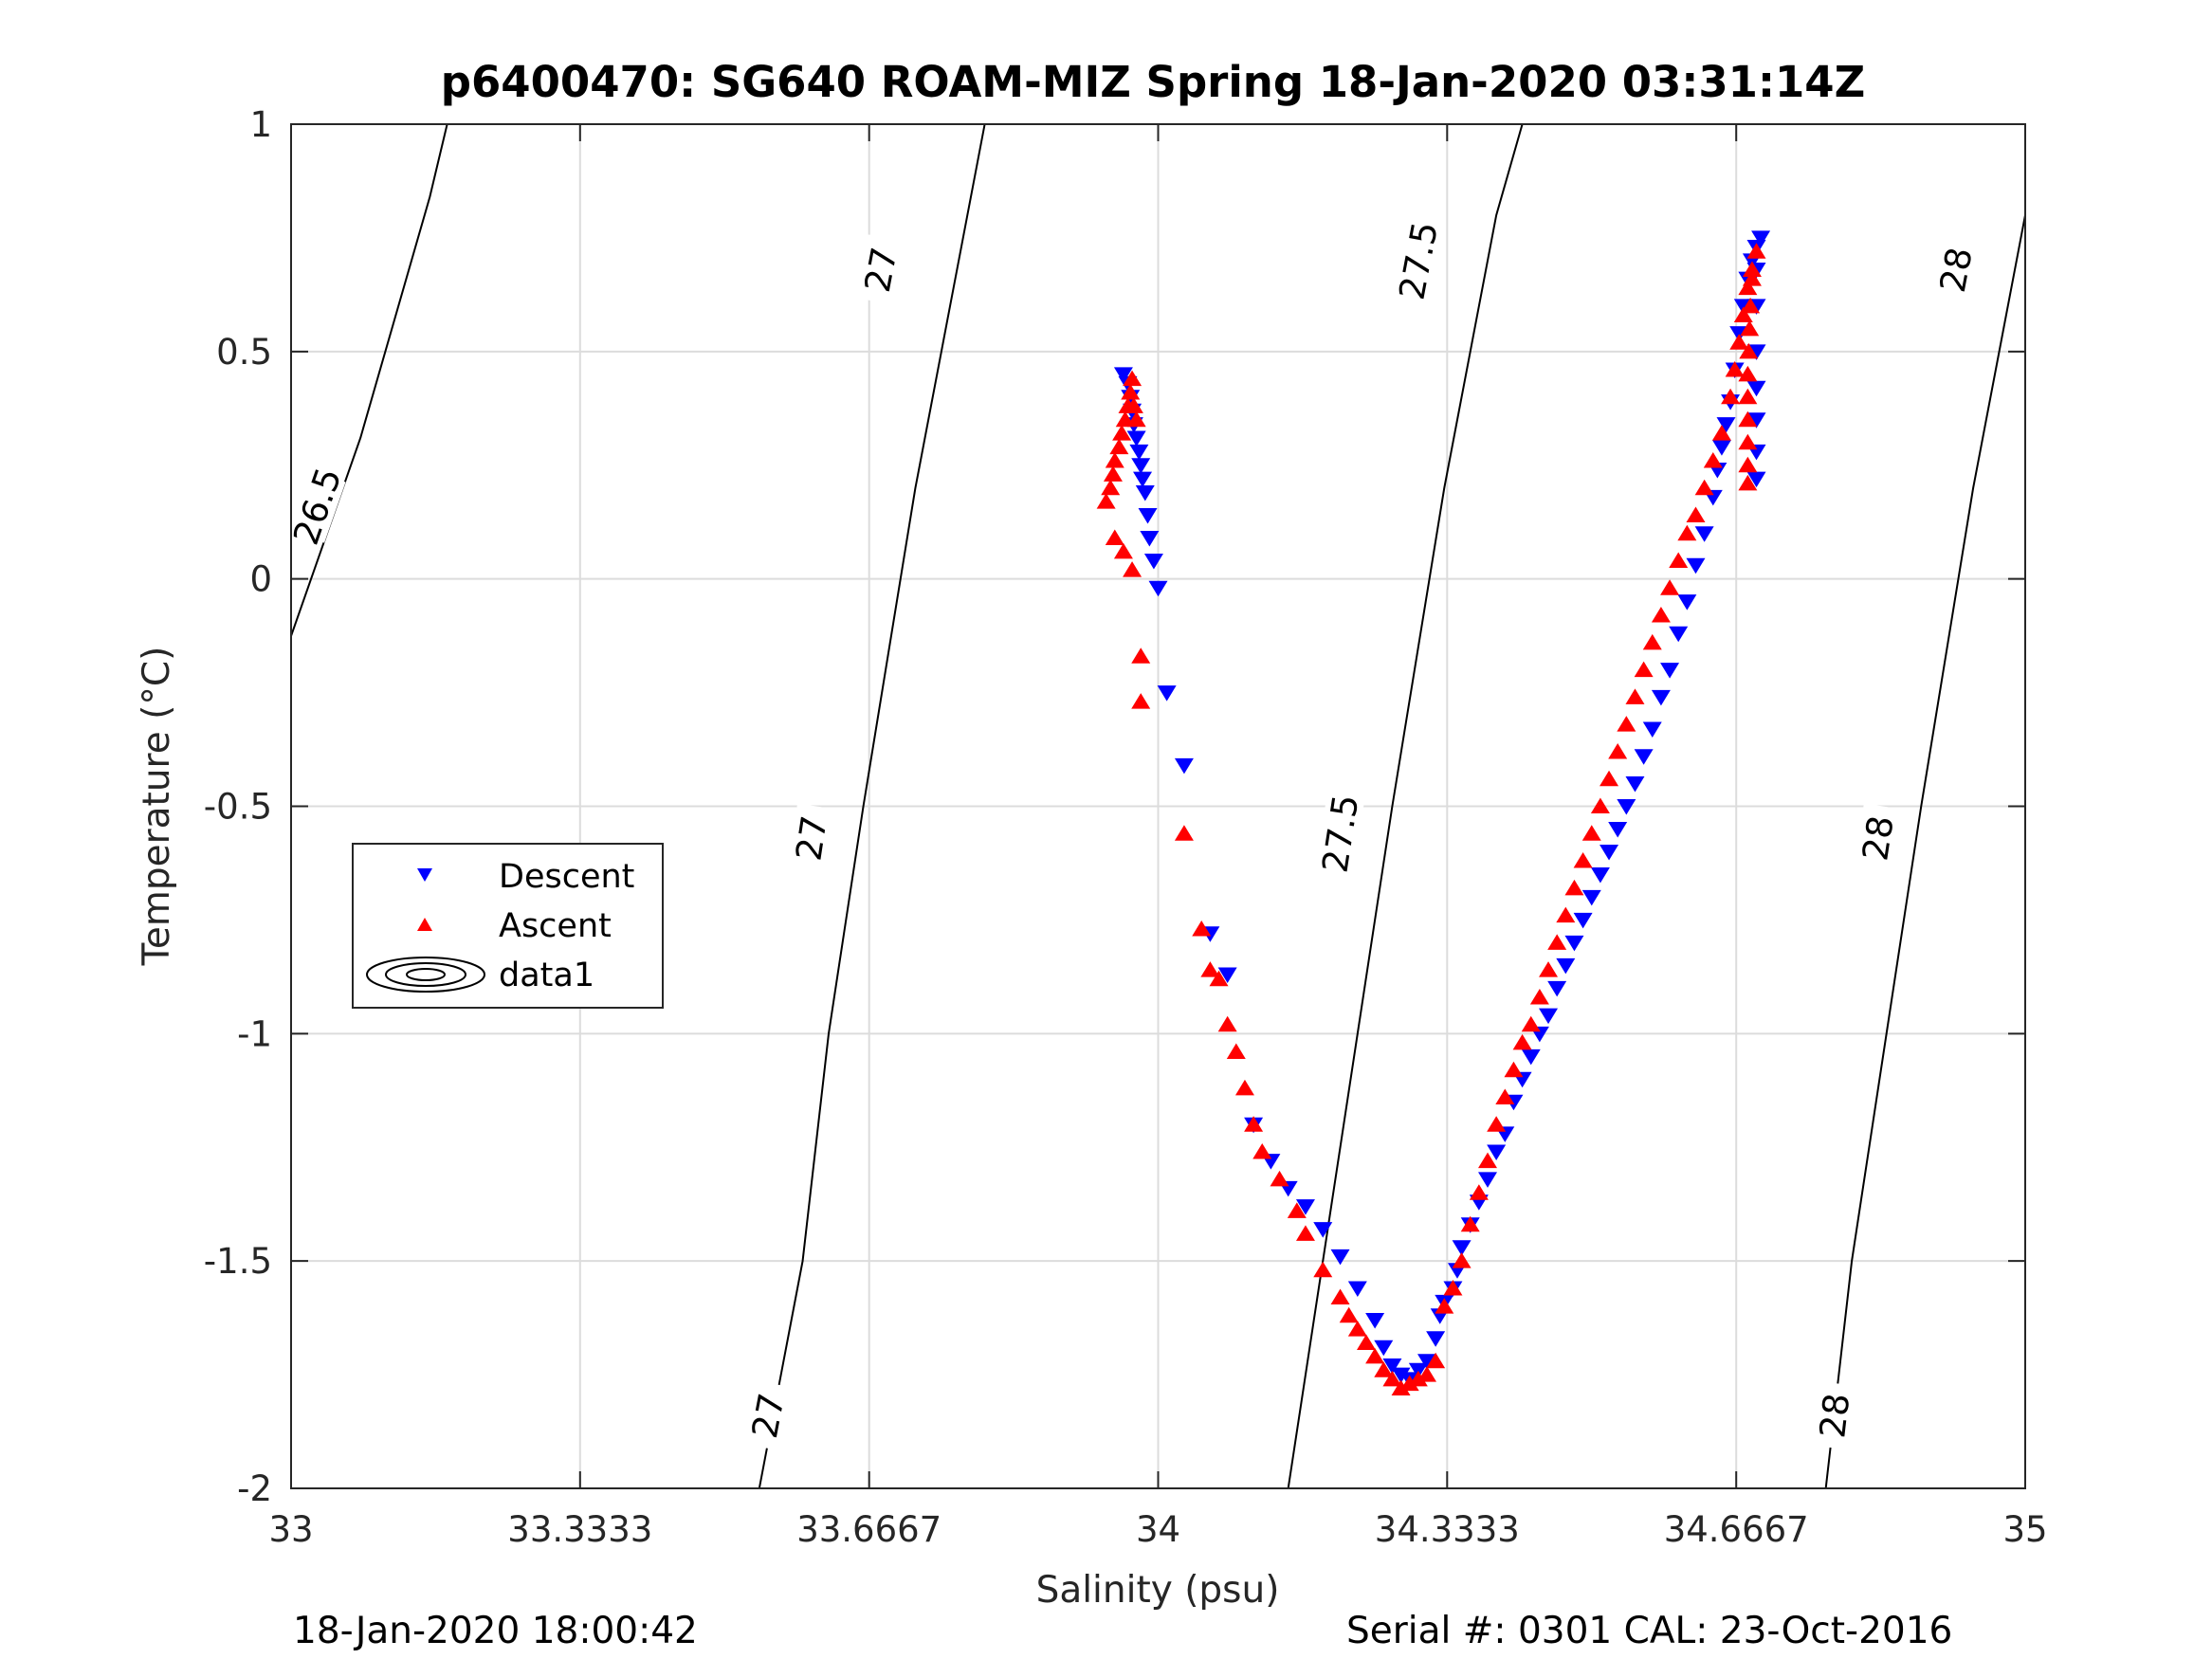 The width and height of the screenshot is (2212, 1659). I want to click on x-tick-label: 33.3333, so click(579, 1529).